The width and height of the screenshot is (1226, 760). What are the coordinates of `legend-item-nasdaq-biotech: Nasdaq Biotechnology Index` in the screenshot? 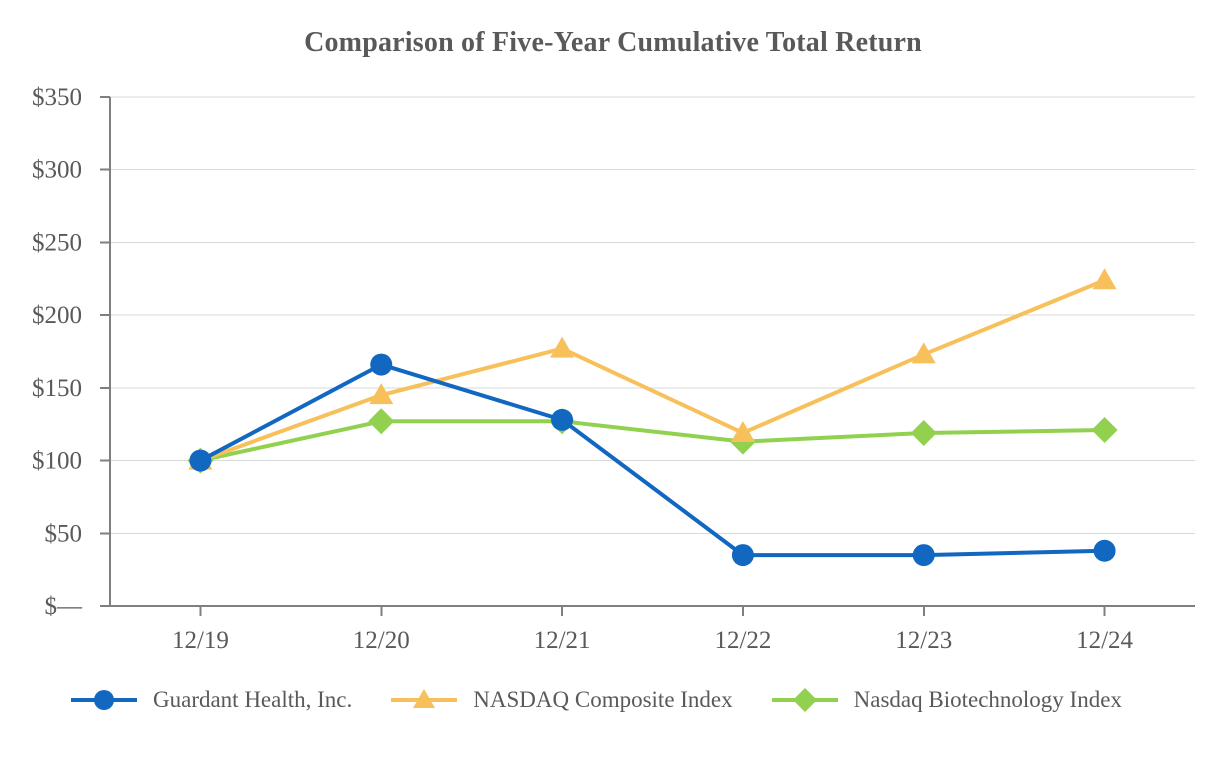 It's located at (946, 700).